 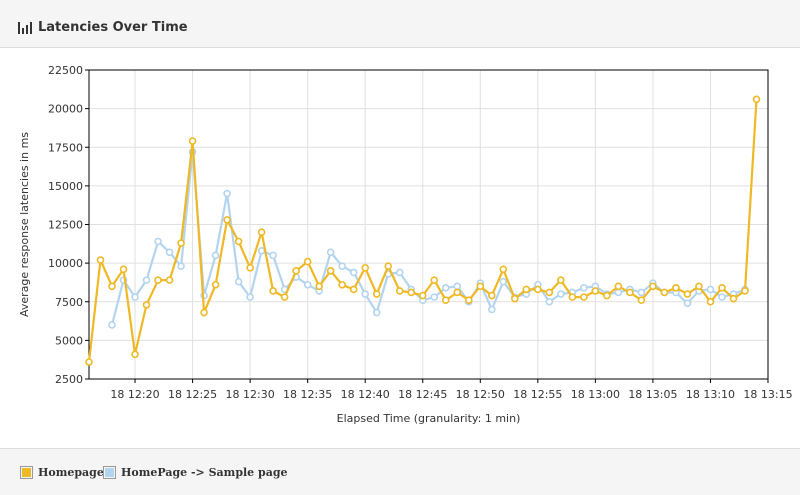 I want to click on x-axis-title: Elapsed Time (granularity: 1 min), so click(x=429, y=418).